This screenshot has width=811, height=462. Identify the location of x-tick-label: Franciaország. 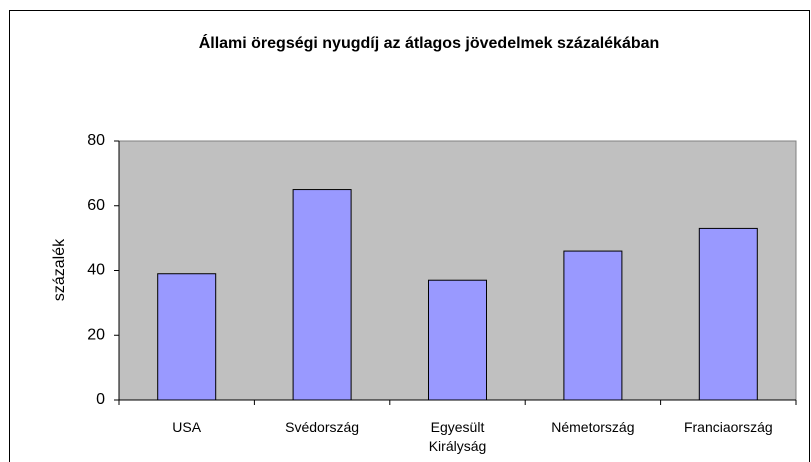
(728, 427).